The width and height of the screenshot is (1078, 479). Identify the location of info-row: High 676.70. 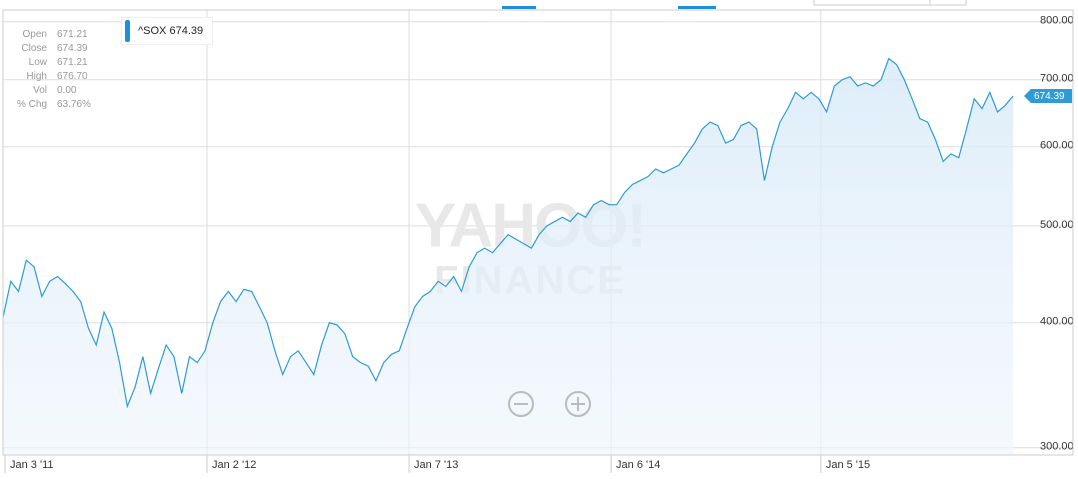
(49, 77).